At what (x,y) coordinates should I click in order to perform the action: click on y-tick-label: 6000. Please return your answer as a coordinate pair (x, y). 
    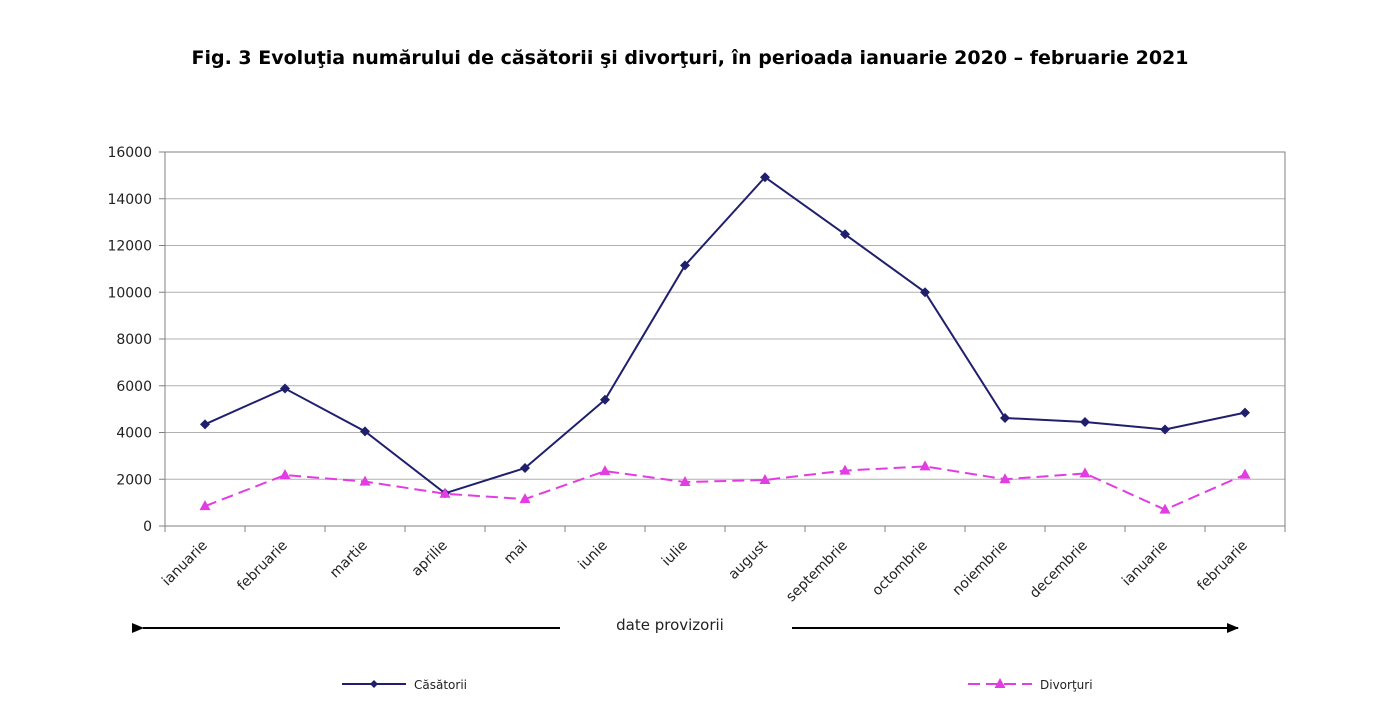
    Looking at the image, I should click on (134, 387).